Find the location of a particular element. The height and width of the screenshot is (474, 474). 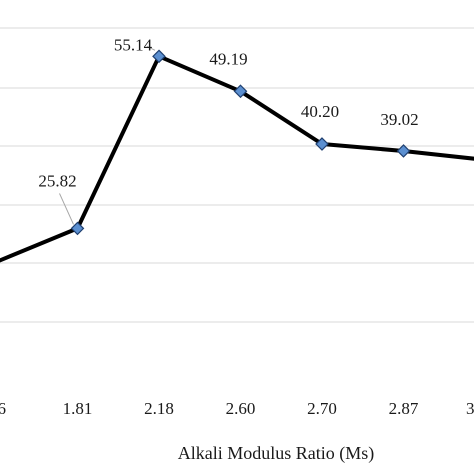

data-label: 40.20 is located at coordinates (320, 111).